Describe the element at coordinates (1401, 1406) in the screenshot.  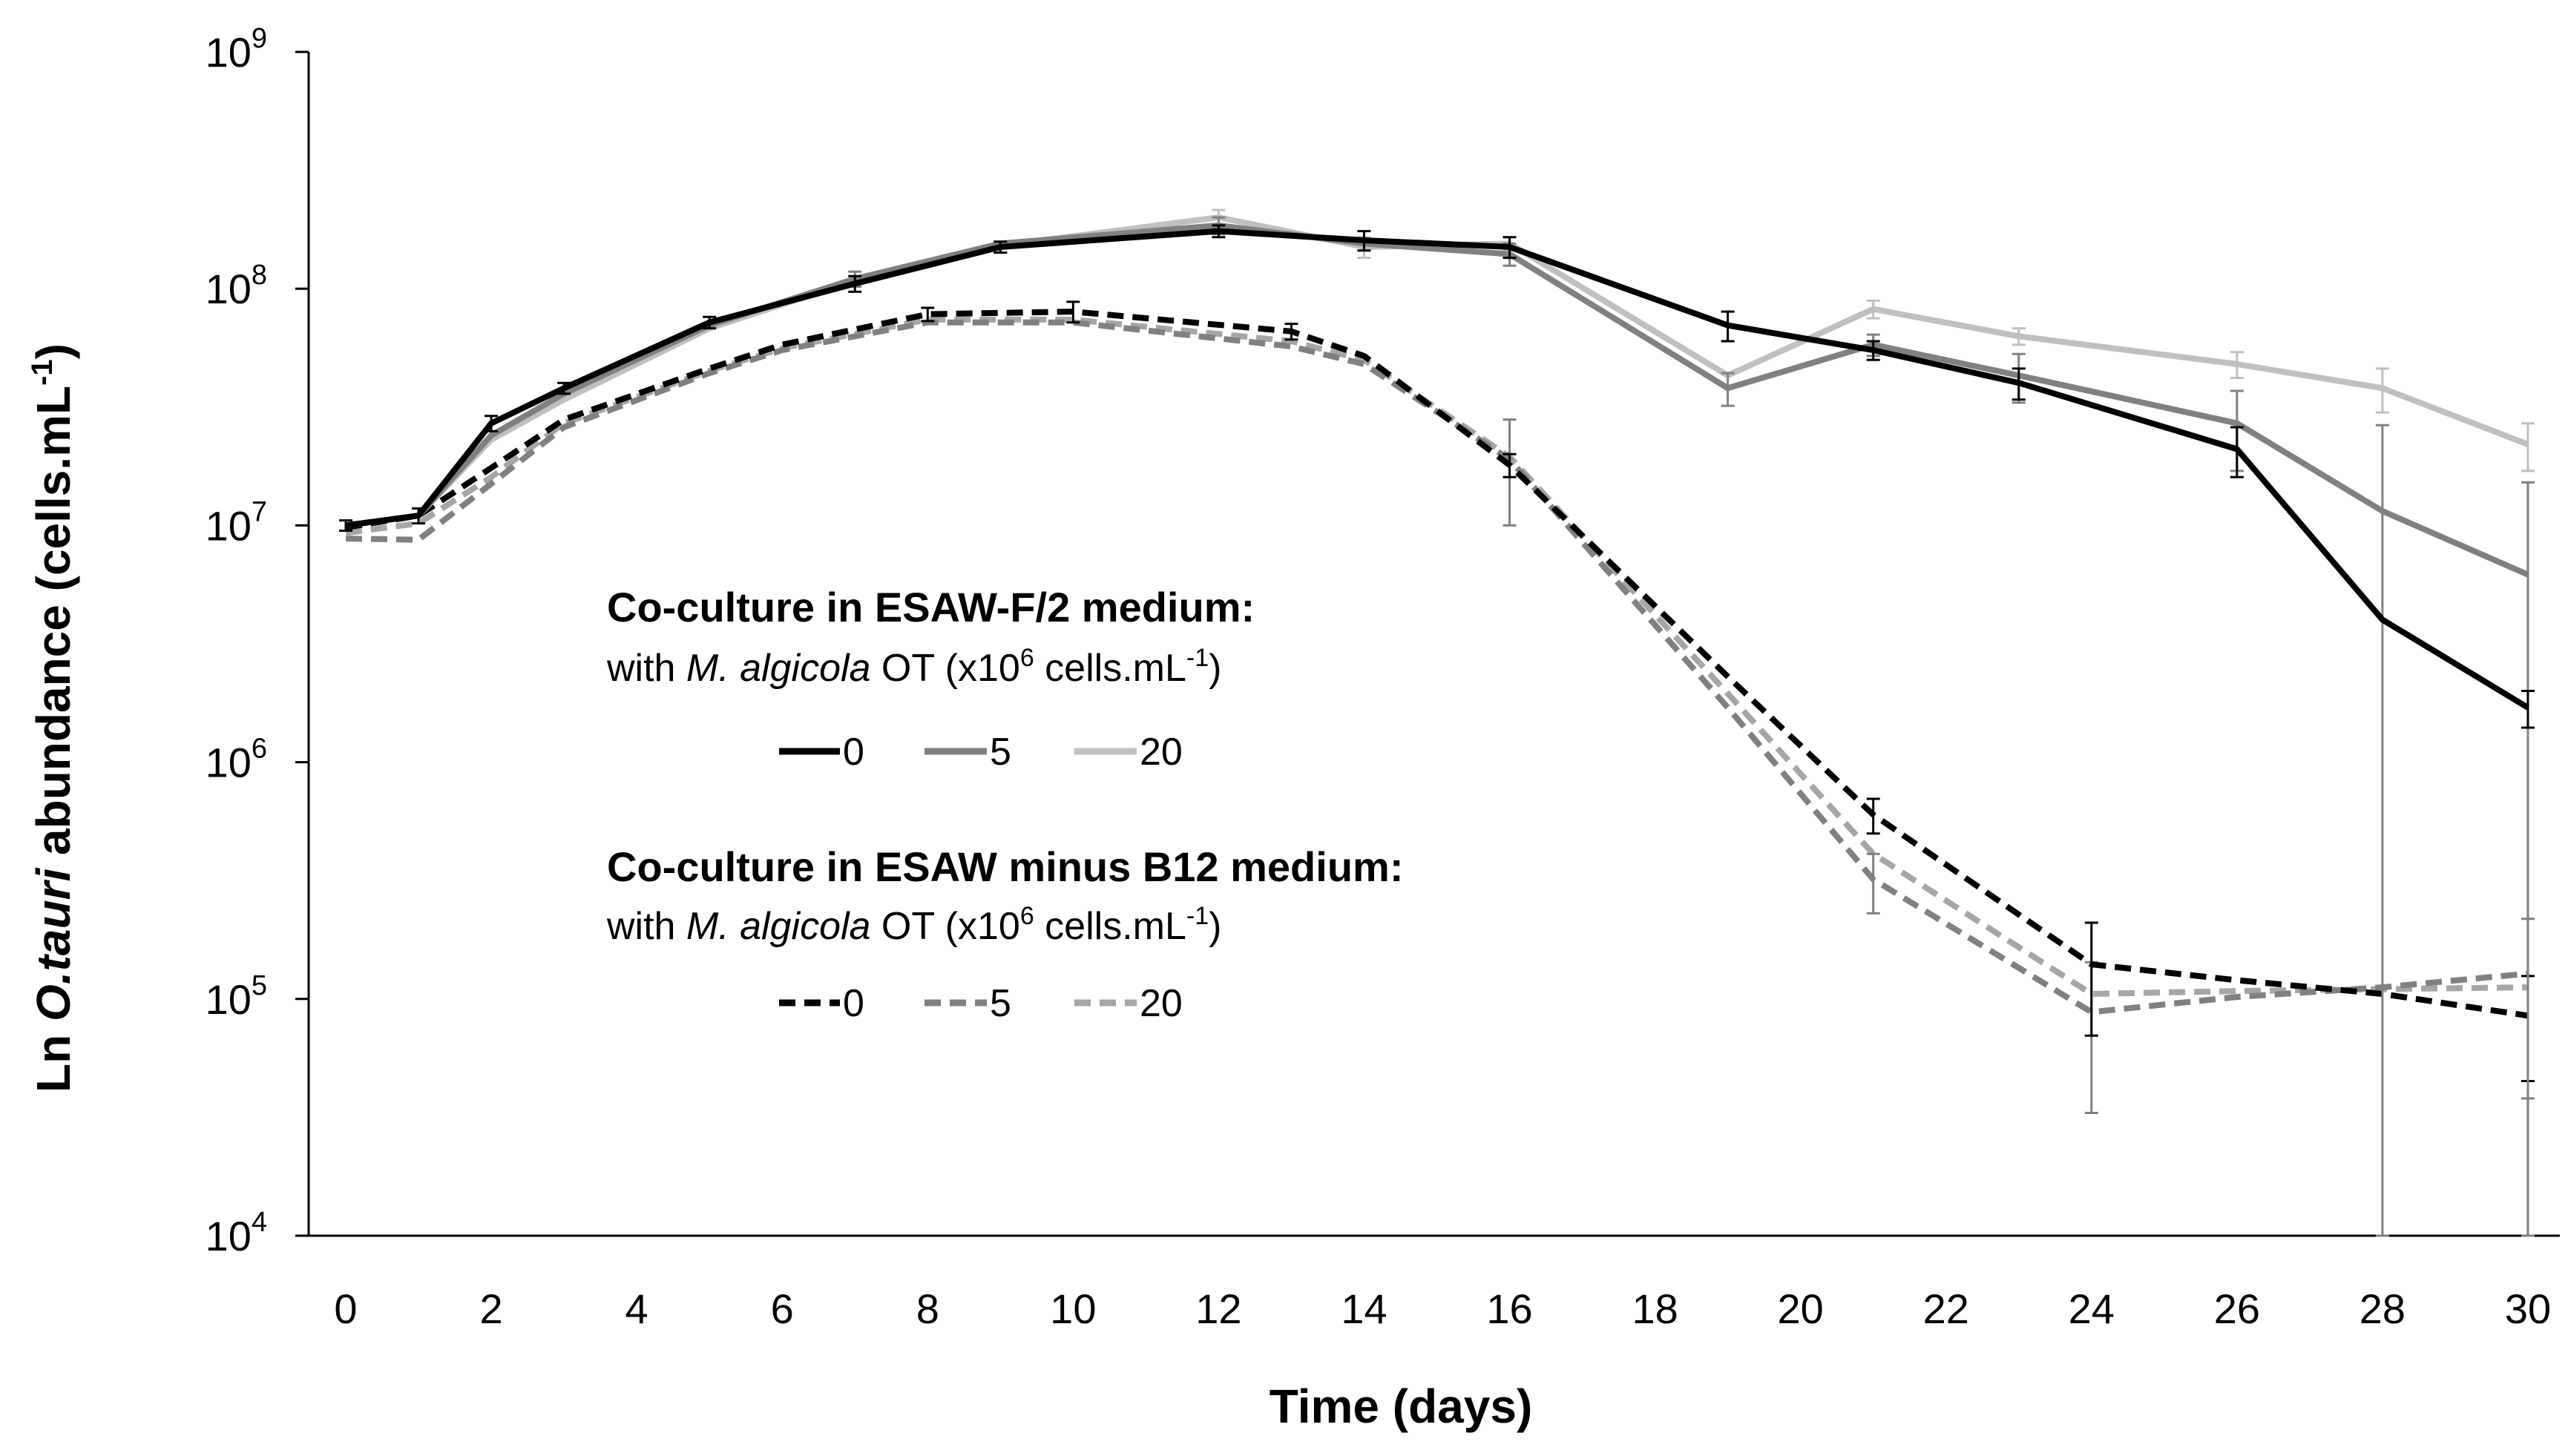
I see `x-axis-title: Time (days)` at that location.